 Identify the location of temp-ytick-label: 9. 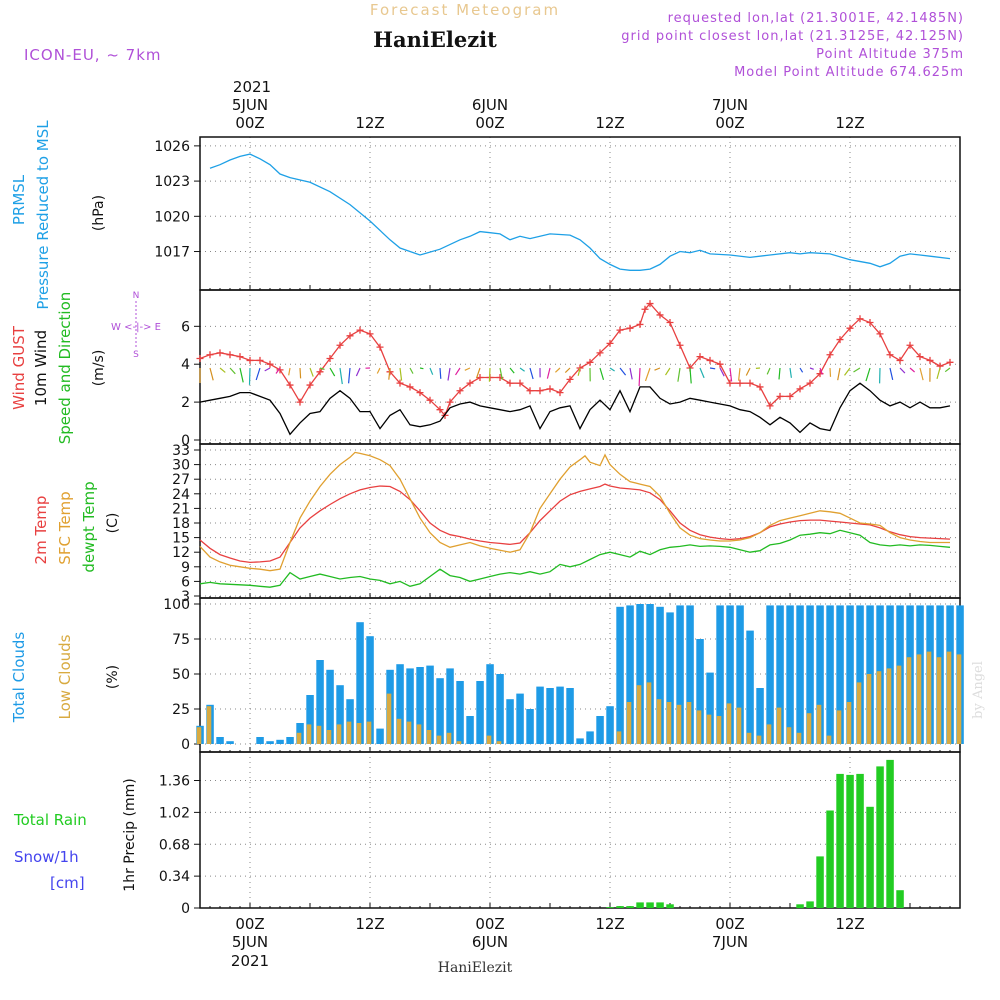
(185, 568).